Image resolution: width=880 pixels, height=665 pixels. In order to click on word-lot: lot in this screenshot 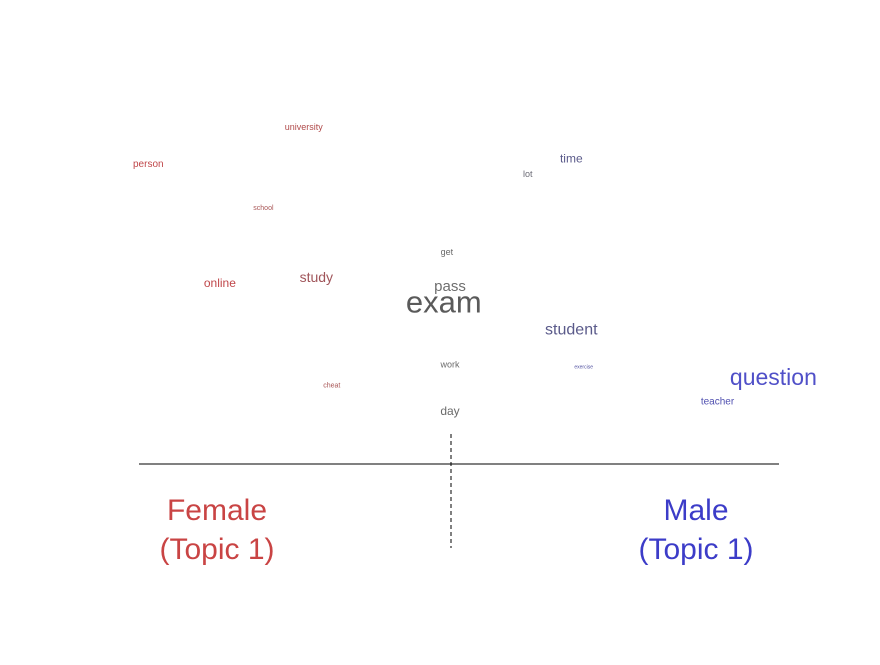, I will do `click(528, 174)`.